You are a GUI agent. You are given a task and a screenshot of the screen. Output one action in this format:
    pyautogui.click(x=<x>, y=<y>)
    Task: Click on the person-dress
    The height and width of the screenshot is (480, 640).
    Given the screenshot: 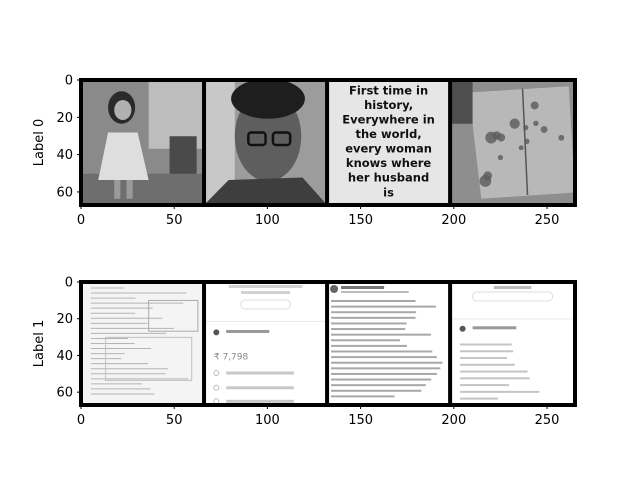 What is the action you would take?
    pyautogui.click(x=123, y=156)
    